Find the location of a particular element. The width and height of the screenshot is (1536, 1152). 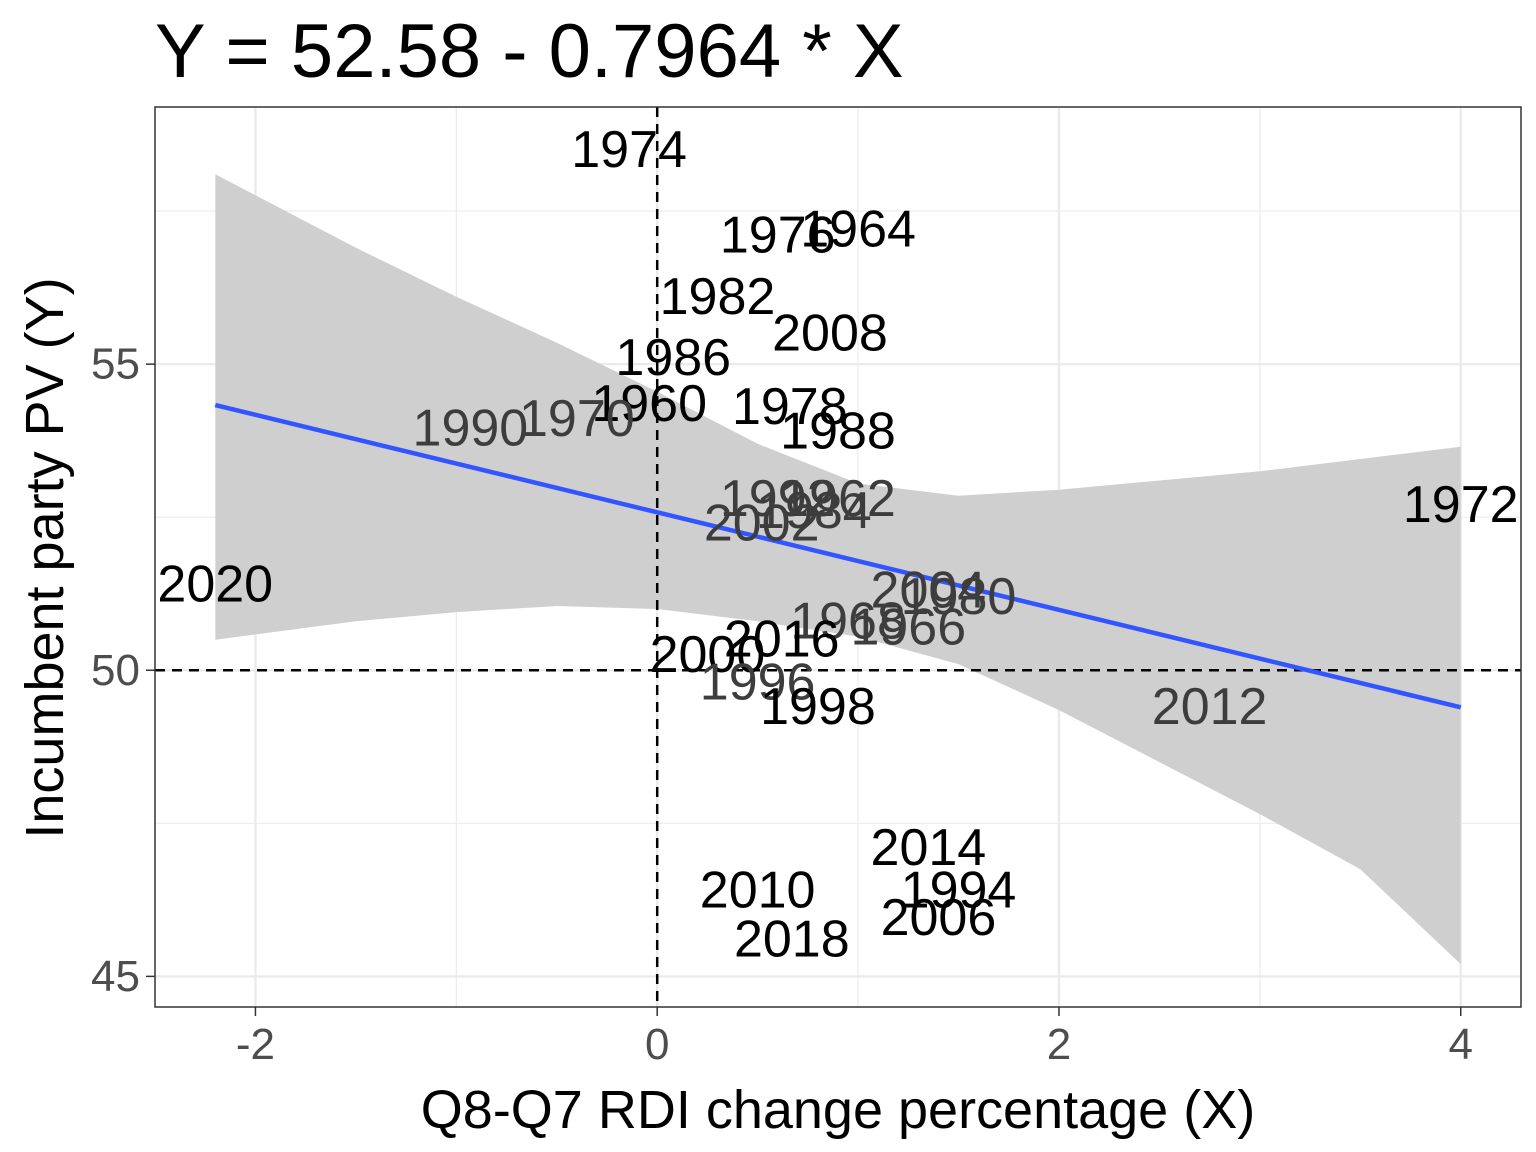

point-label-1966: 1966 is located at coordinates (908, 627).